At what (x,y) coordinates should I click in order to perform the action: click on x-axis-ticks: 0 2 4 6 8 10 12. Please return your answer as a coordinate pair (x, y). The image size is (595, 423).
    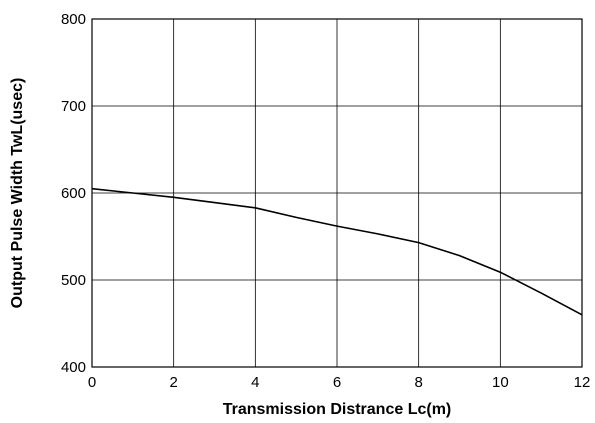
    Looking at the image, I should click on (339, 382).